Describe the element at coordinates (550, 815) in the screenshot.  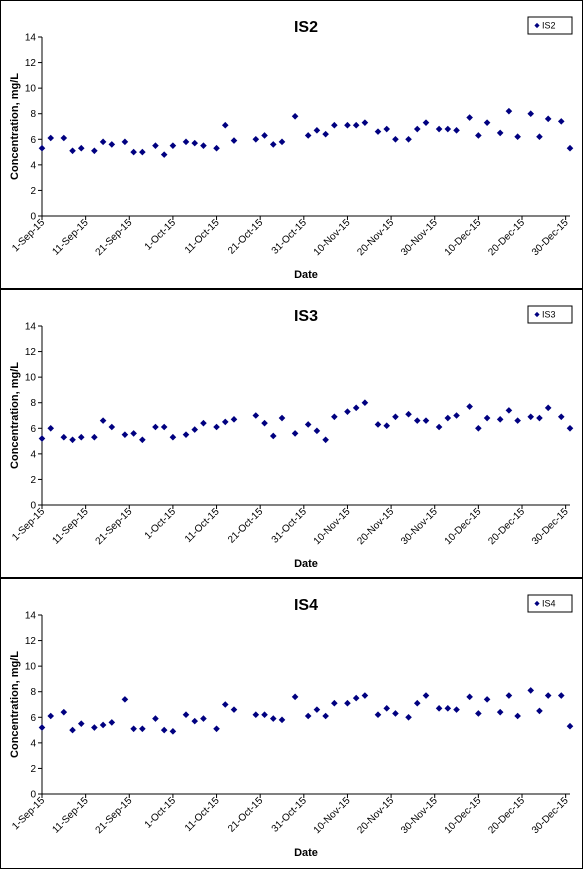
I see `x-tick-label: 30-Dec-15` at that location.